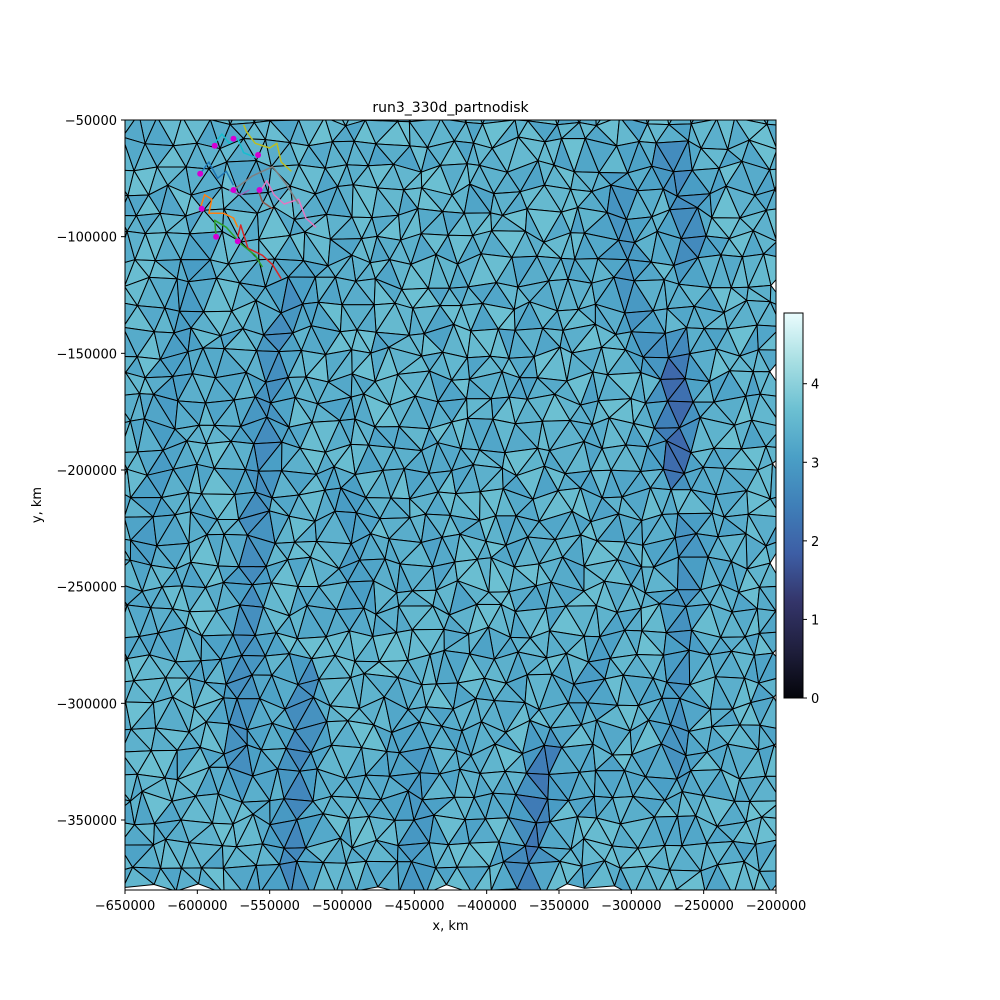 The height and width of the screenshot is (1000, 1000). What do you see at coordinates (230, 190) in the screenshot?
I see `trajectory-markers` at bounding box center [230, 190].